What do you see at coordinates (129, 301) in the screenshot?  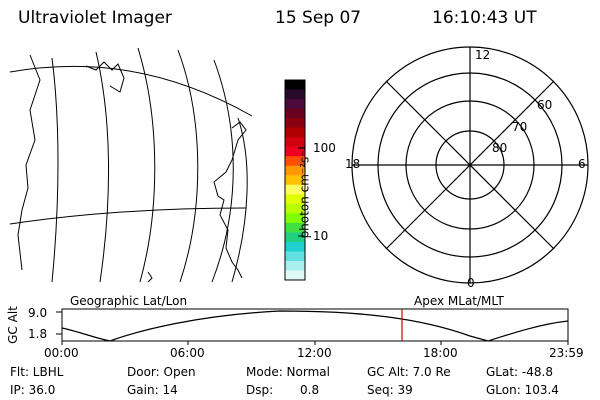 I see `geographic-label: Geographic Lat/Lon` at bounding box center [129, 301].